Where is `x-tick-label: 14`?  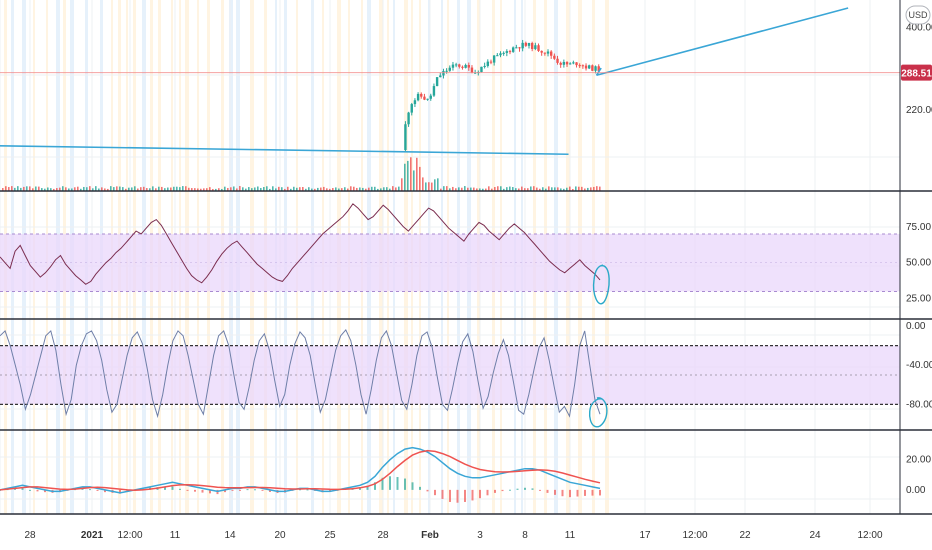 x-tick-label: 14 is located at coordinates (230, 535).